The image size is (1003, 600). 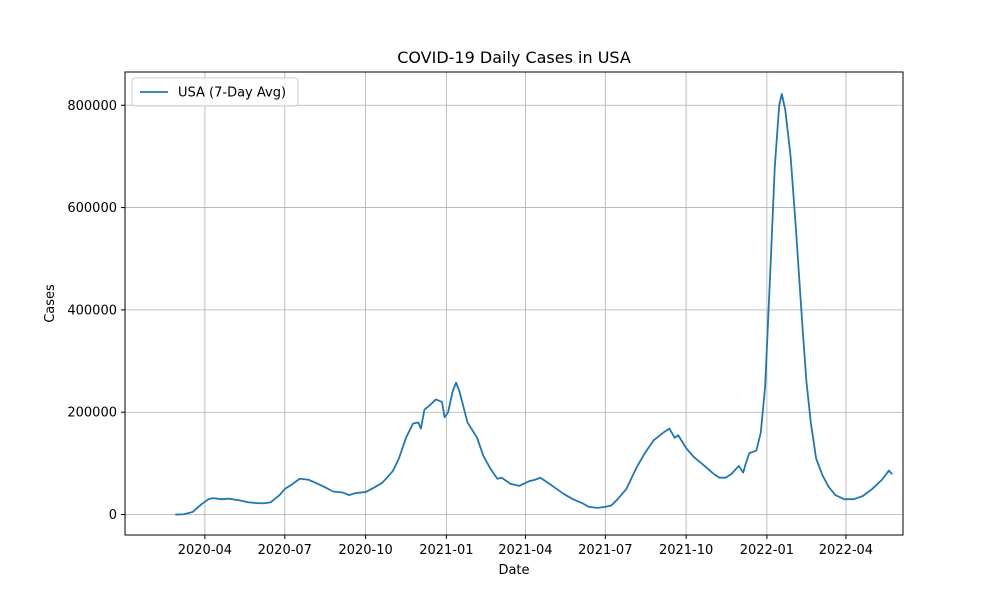 I want to click on x-tick-label: 2021-07, so click(x=605, y=550).